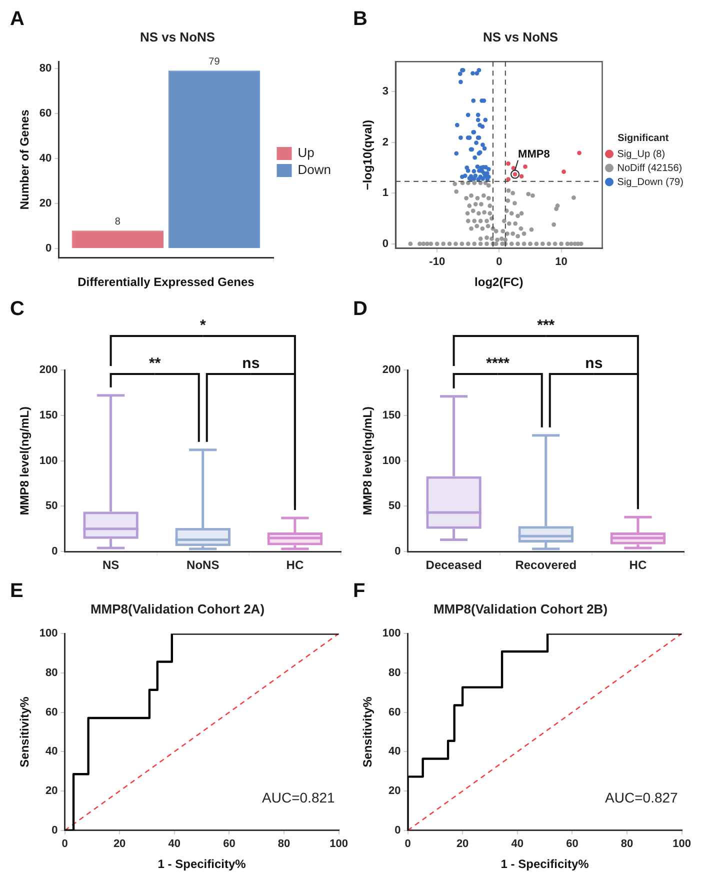  What do you see at coordinates (203, 565) in the screenshot?
I see `x-tick-label: NoNS` at bounding box center [203, 565].